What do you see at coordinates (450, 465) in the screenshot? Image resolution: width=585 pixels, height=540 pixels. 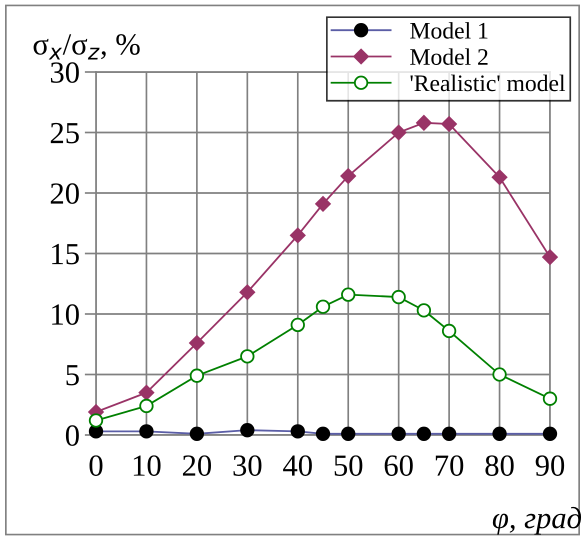 I see `x-tick-label: 70` at bounding box center [450, 465].